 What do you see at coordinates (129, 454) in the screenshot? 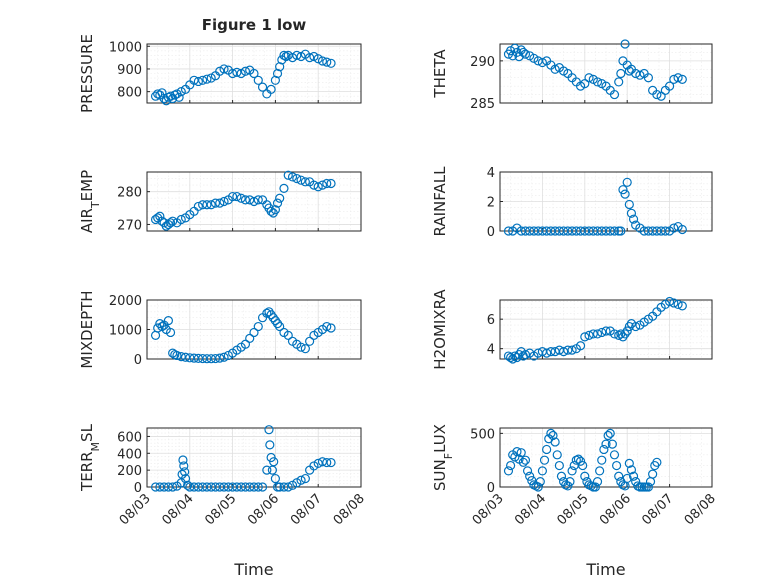
I see `y-tick-label: 400` at bounding box center [129, 454].